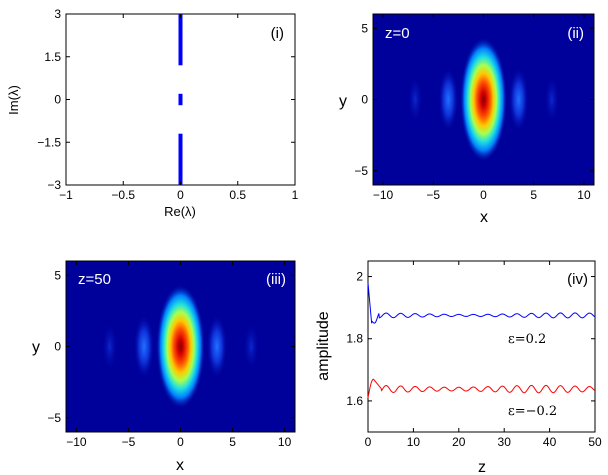 This screenshot has height=475, width=608. Describe the element at coordinates (49, 142) in the screenshot. I see `y-tick-label: −1.5` at that location.